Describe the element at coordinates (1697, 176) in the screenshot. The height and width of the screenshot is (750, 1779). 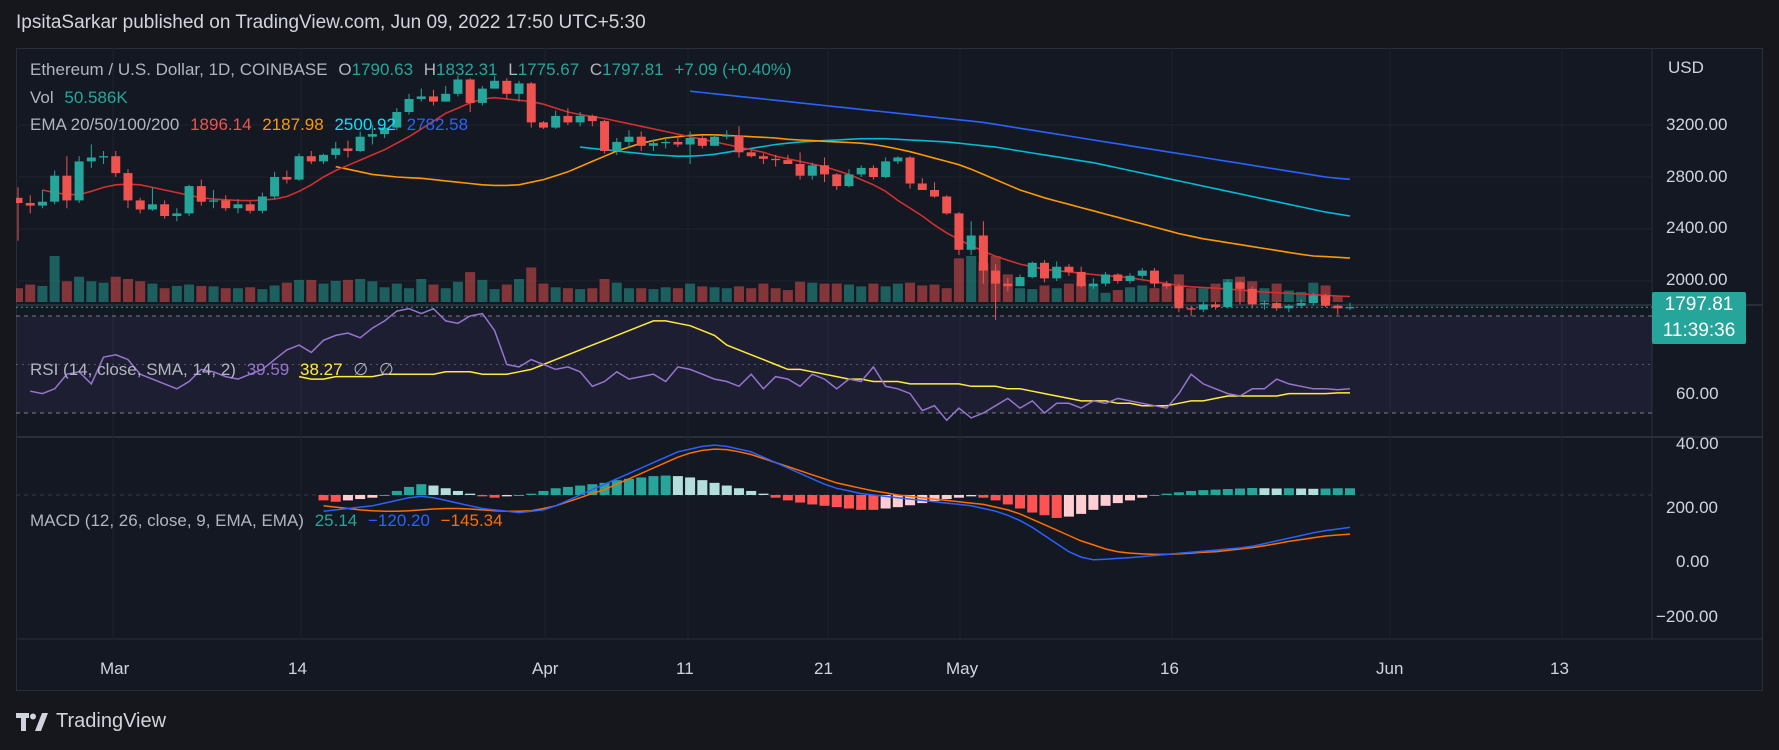
I see `price-tick: 2800.00` at that location.